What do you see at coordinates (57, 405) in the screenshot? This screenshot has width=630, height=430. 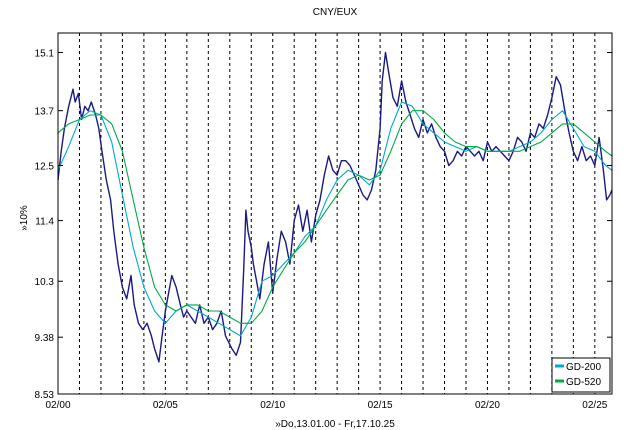 I see `x-tick-label: 02/00` at bounding box center [57, 405].